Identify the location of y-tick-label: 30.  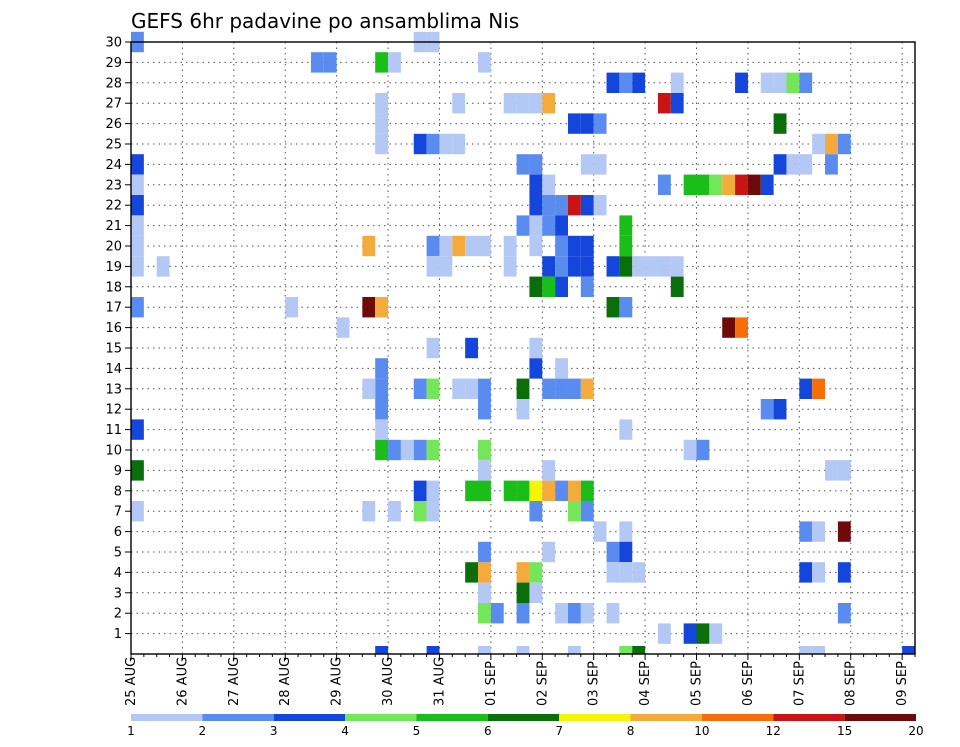
(113, 43).